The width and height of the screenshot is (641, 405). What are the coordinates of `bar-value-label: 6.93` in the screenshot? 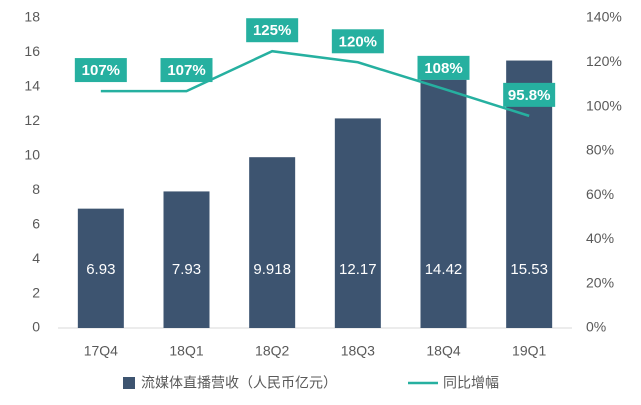 It's located at (100, 269).